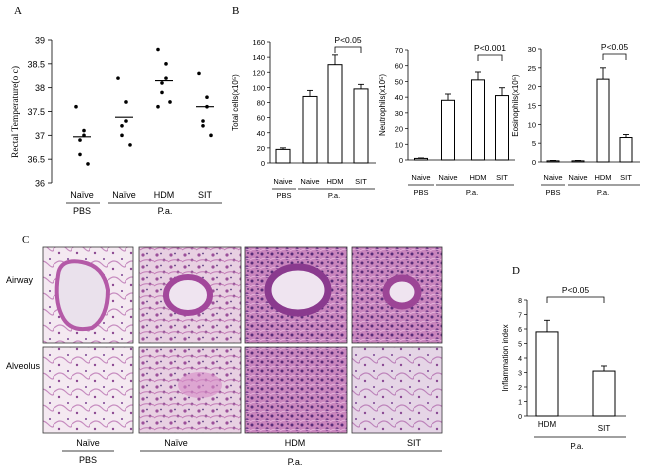 The width and height of the screenshot is (650, 472). I want to click on y-tick-label: 20, so click(261, 148).